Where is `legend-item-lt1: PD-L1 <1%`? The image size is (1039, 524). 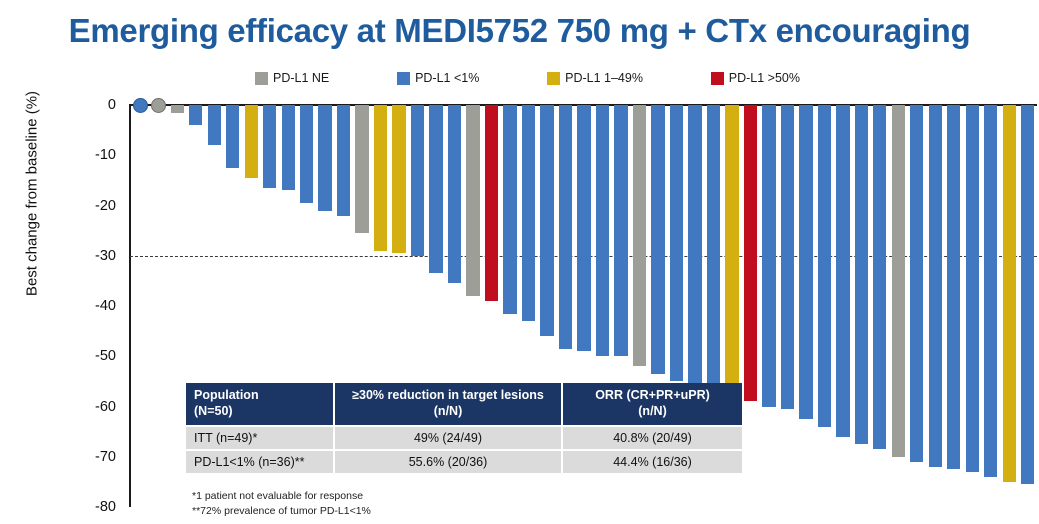
legend-item-lt1: PD-L1 <1% is located at coordinates (438, 78).